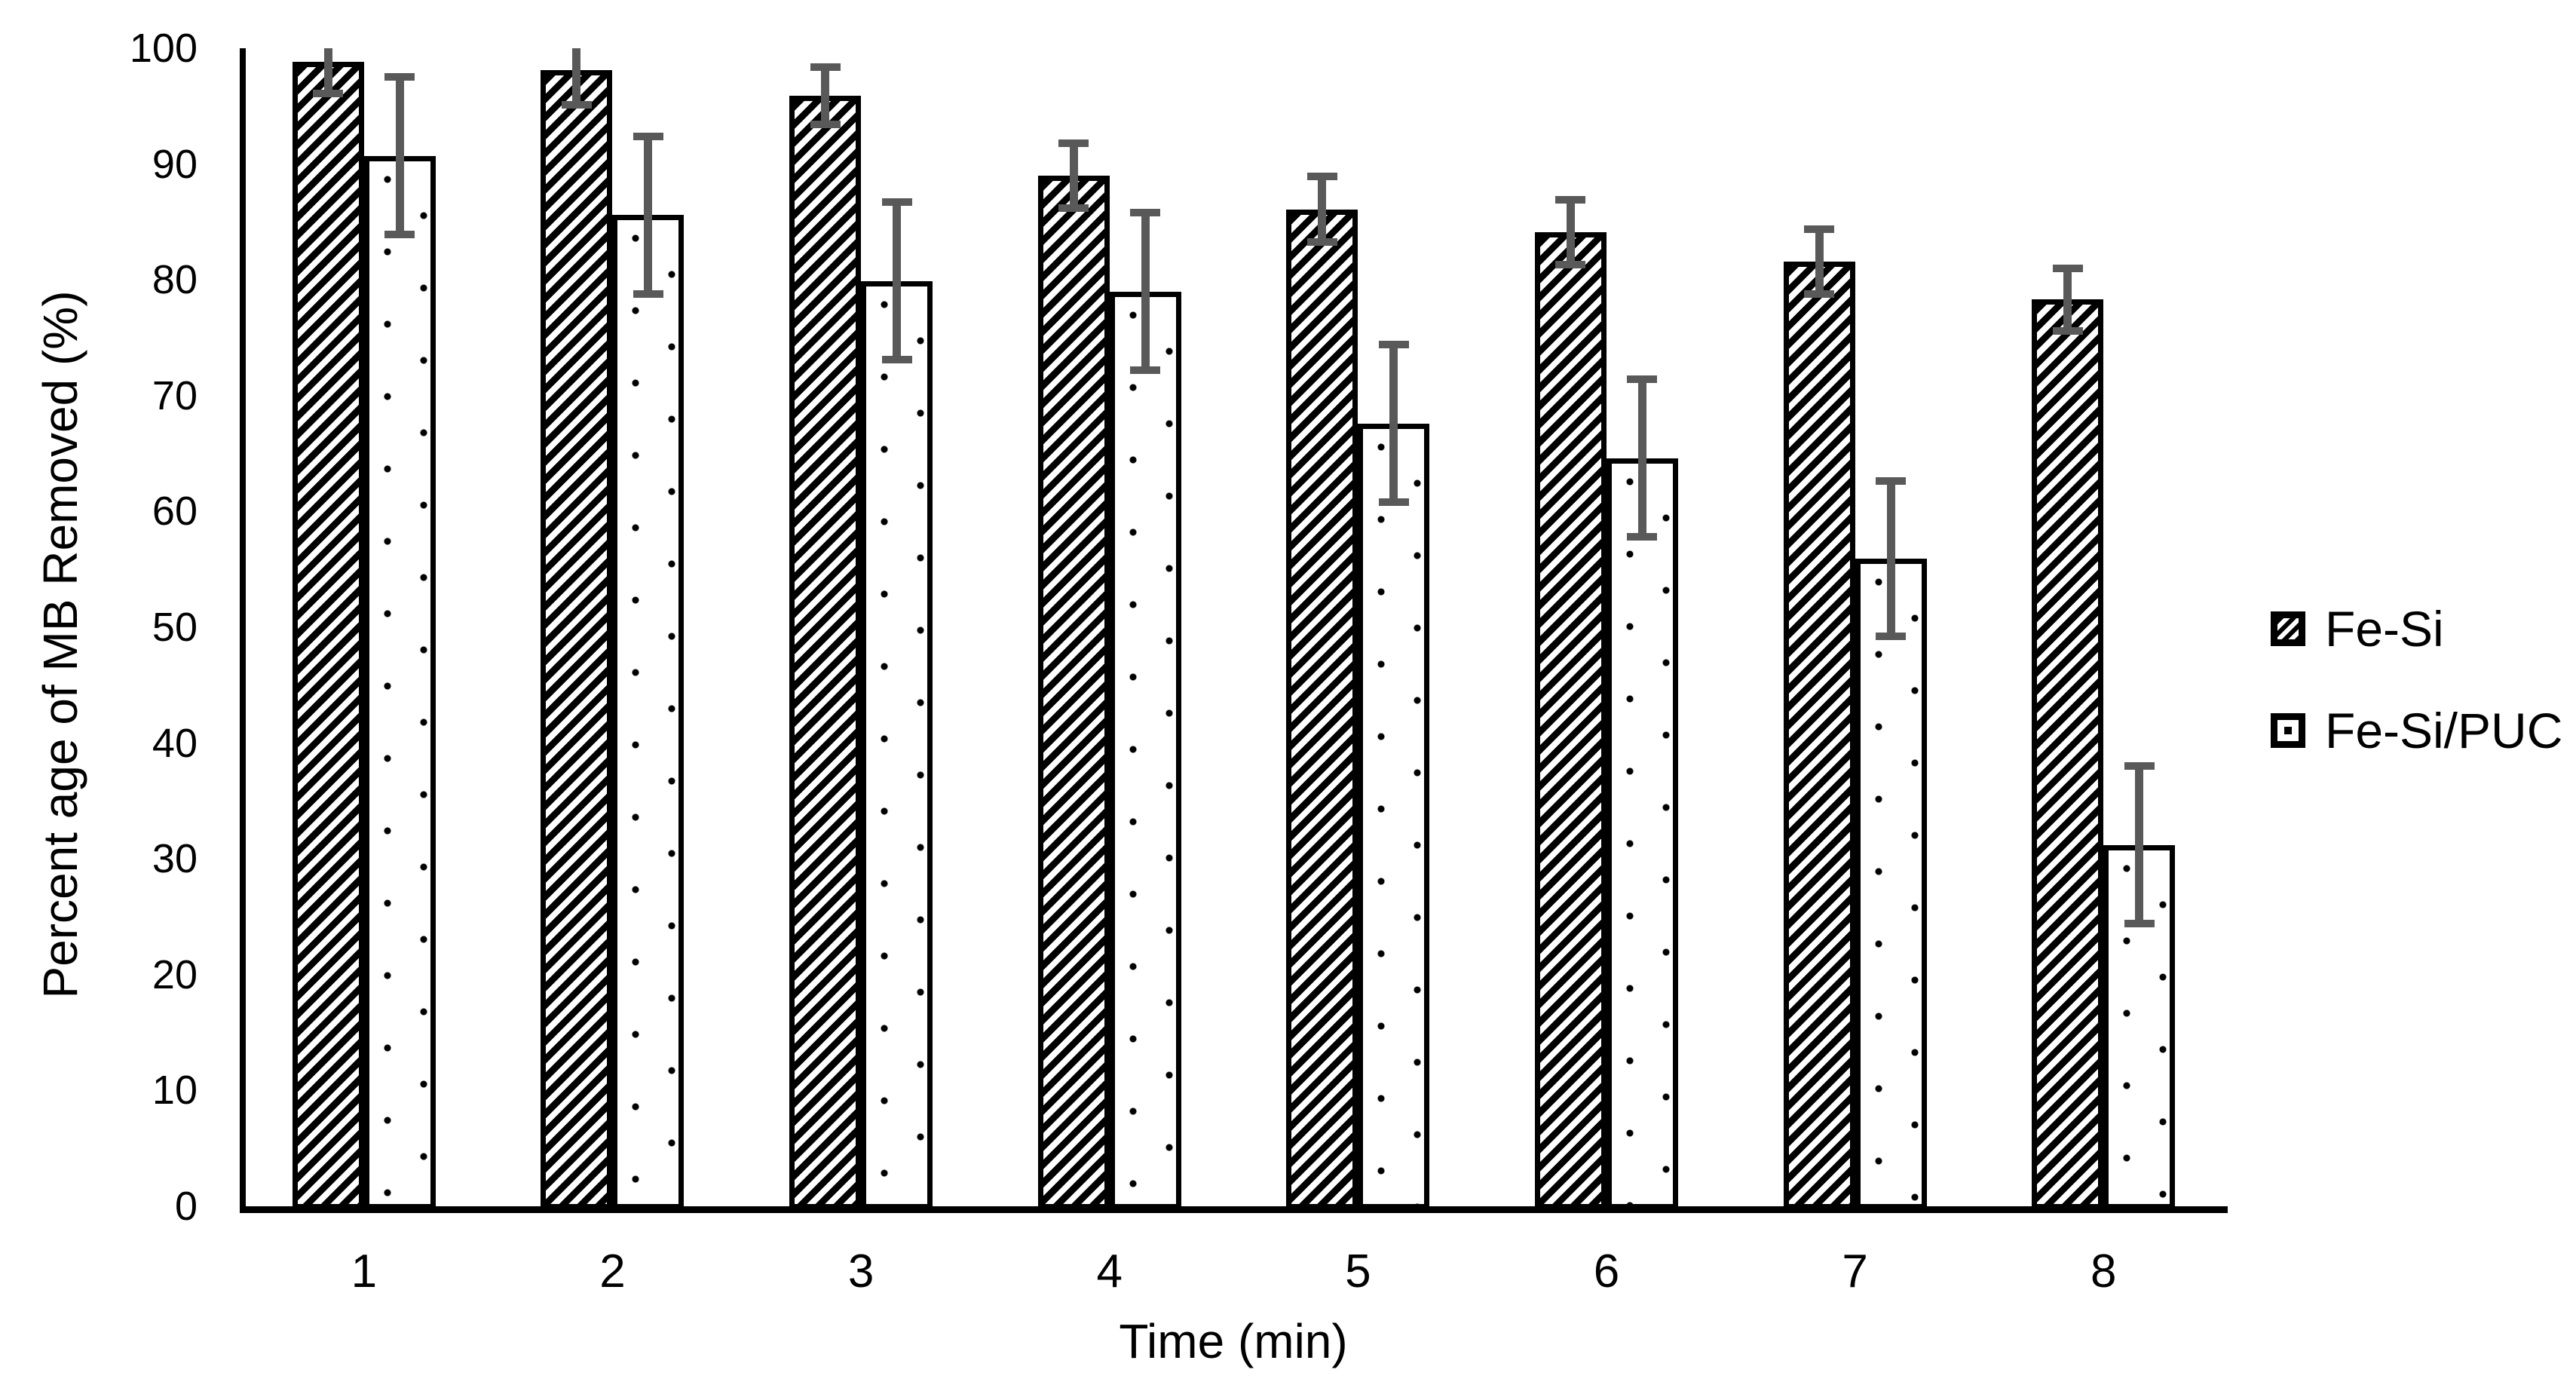 Image resolution: width=2576 pixels, height=1394 pixels. What do you see at coordinates (1642, 833) in the screenshot?
I see `bar-fe-si-puc-t6` at bounding box center [1642, 833].